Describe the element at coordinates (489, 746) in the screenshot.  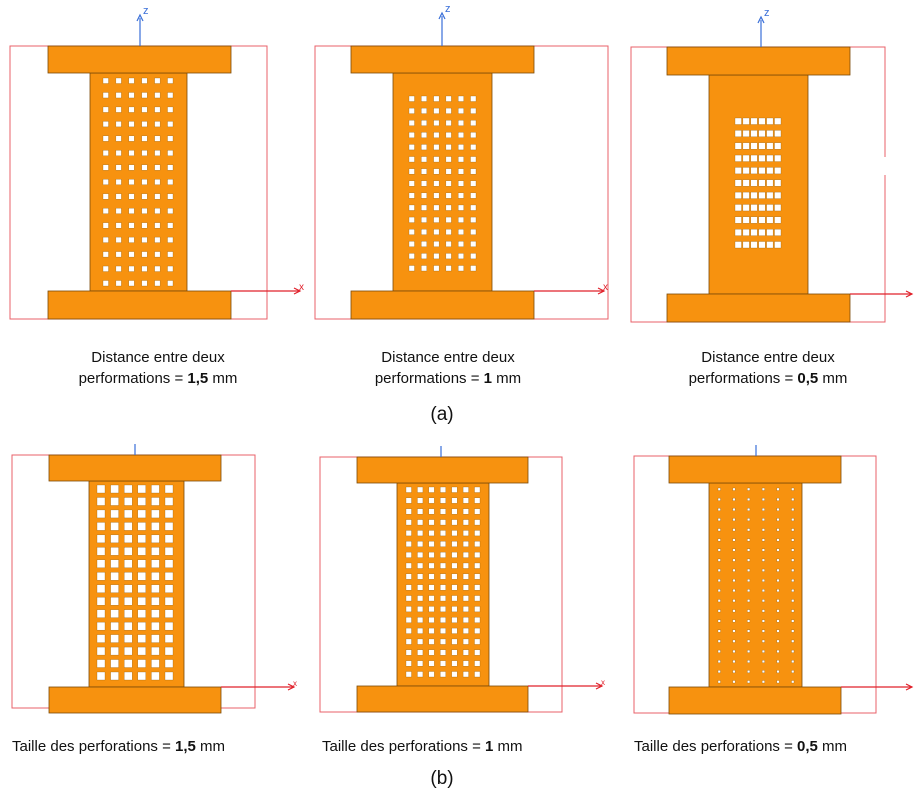
I see `caption-b2-value: 1` at that location.